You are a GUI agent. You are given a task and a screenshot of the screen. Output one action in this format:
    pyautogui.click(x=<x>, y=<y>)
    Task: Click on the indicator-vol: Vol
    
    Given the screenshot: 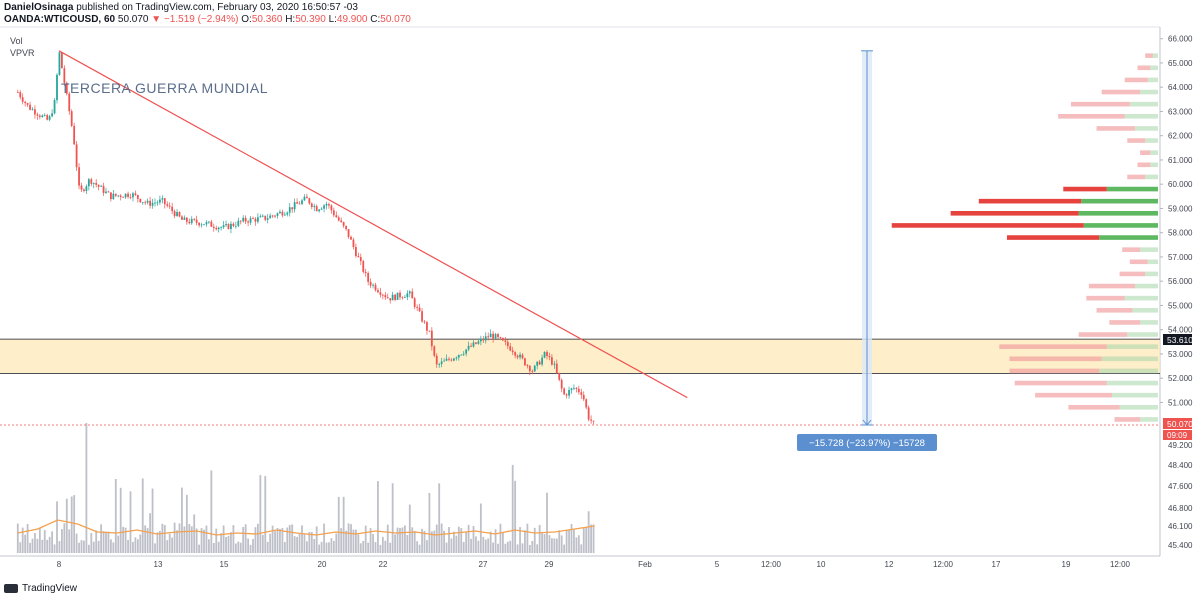 What is the action you would take?
    pyautogui.click(x=16, y=41)
    